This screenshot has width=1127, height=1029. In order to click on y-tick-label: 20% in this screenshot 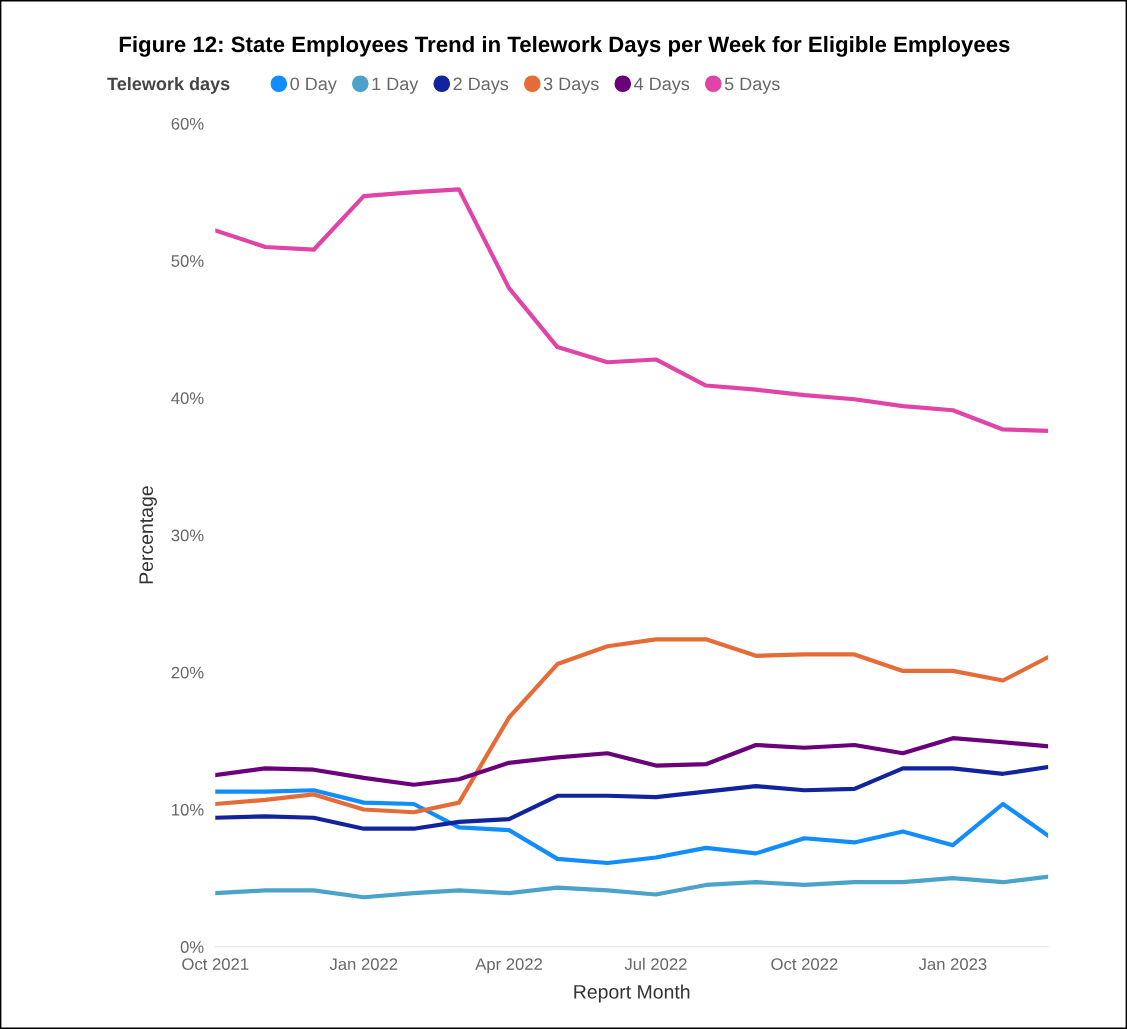, I will do `click(187, 672)`.